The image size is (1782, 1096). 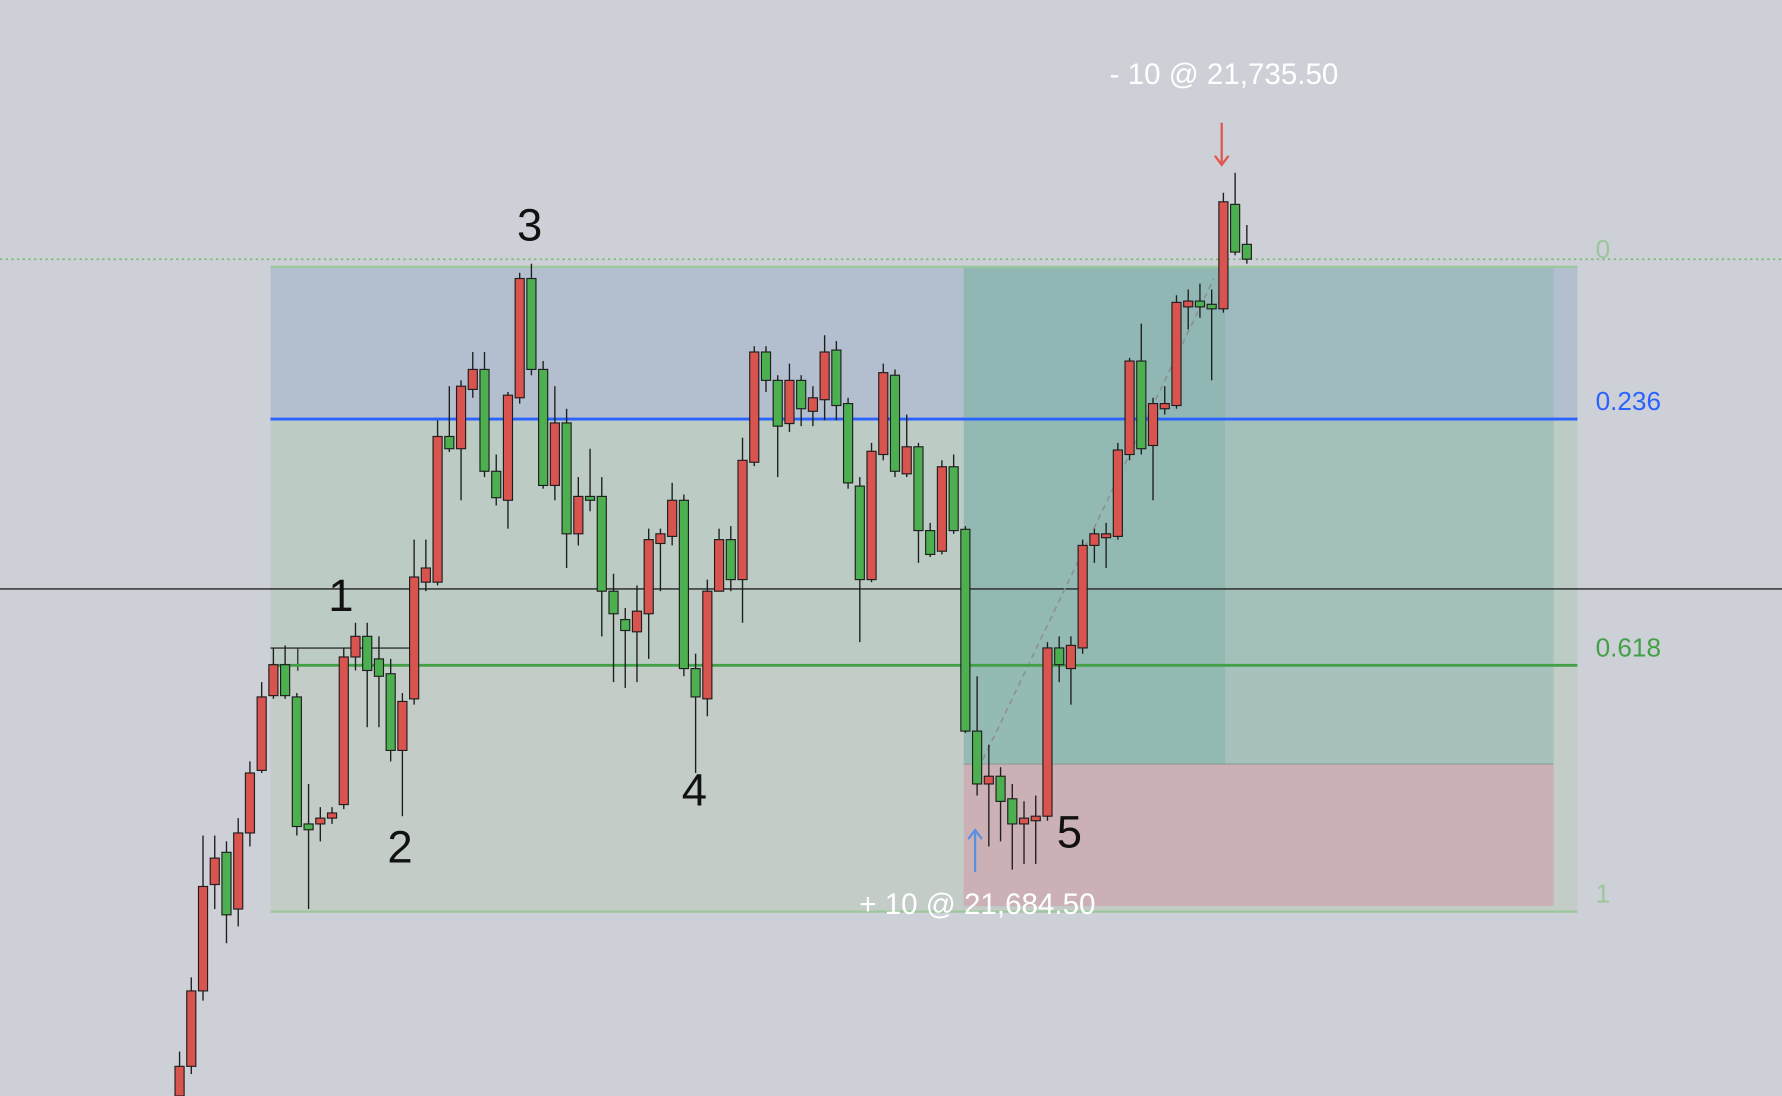 What do you see at coordinates (1258, 835) in the screenshot?
I see `loss-zone` at bounding box center [1258, 835].